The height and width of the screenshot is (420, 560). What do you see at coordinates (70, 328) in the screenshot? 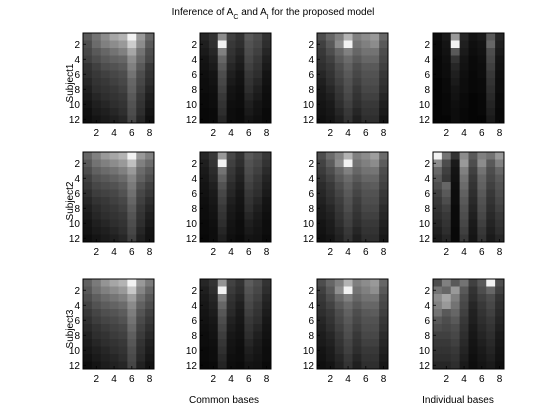
I see `row-label-subject3: Subject3` at bounding box center [70, 328].